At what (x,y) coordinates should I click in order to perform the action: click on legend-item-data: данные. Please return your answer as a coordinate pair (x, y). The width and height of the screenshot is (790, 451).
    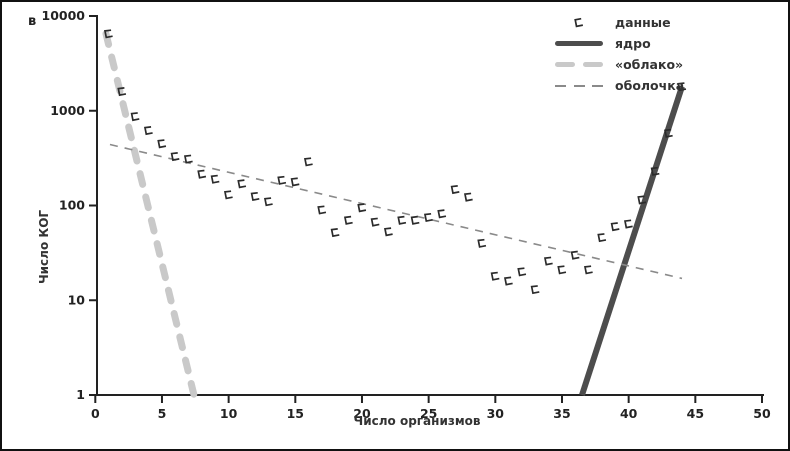
    Looking at the image, I should click on (655, 22).